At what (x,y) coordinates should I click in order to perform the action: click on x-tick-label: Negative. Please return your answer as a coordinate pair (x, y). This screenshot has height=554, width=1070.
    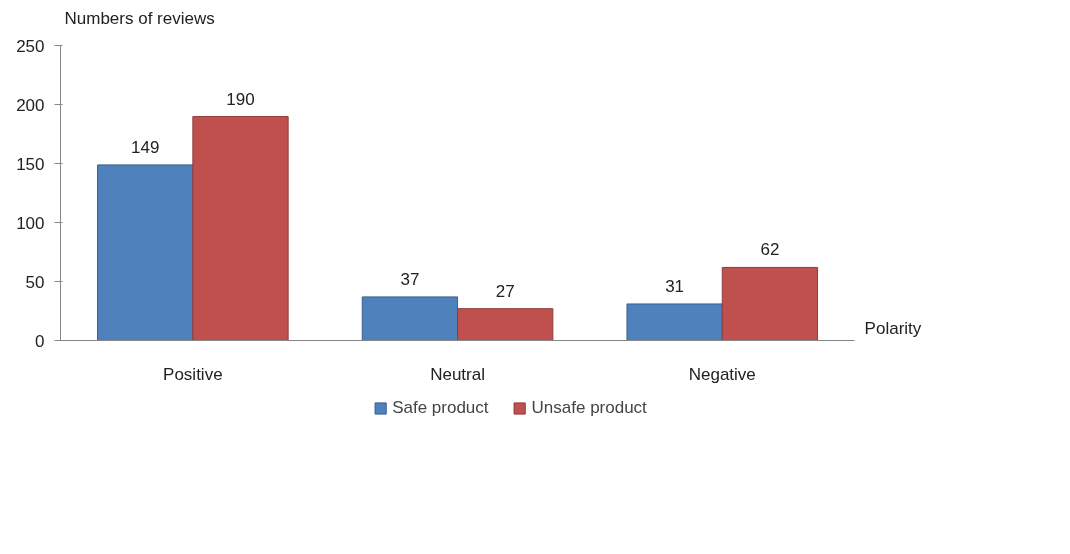
    Looking at the image, I should click on (722, 374).